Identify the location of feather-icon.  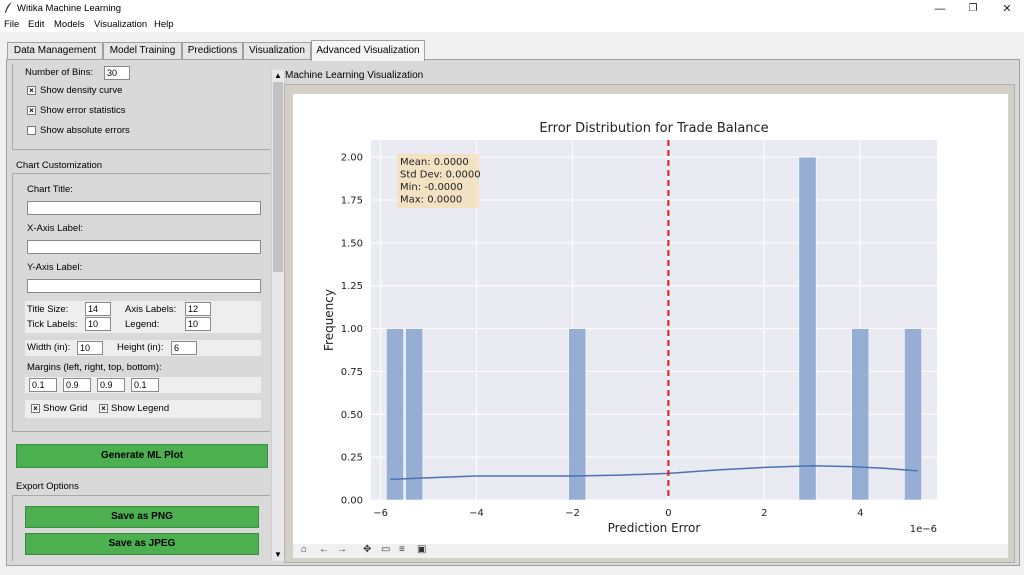
(8, 7).